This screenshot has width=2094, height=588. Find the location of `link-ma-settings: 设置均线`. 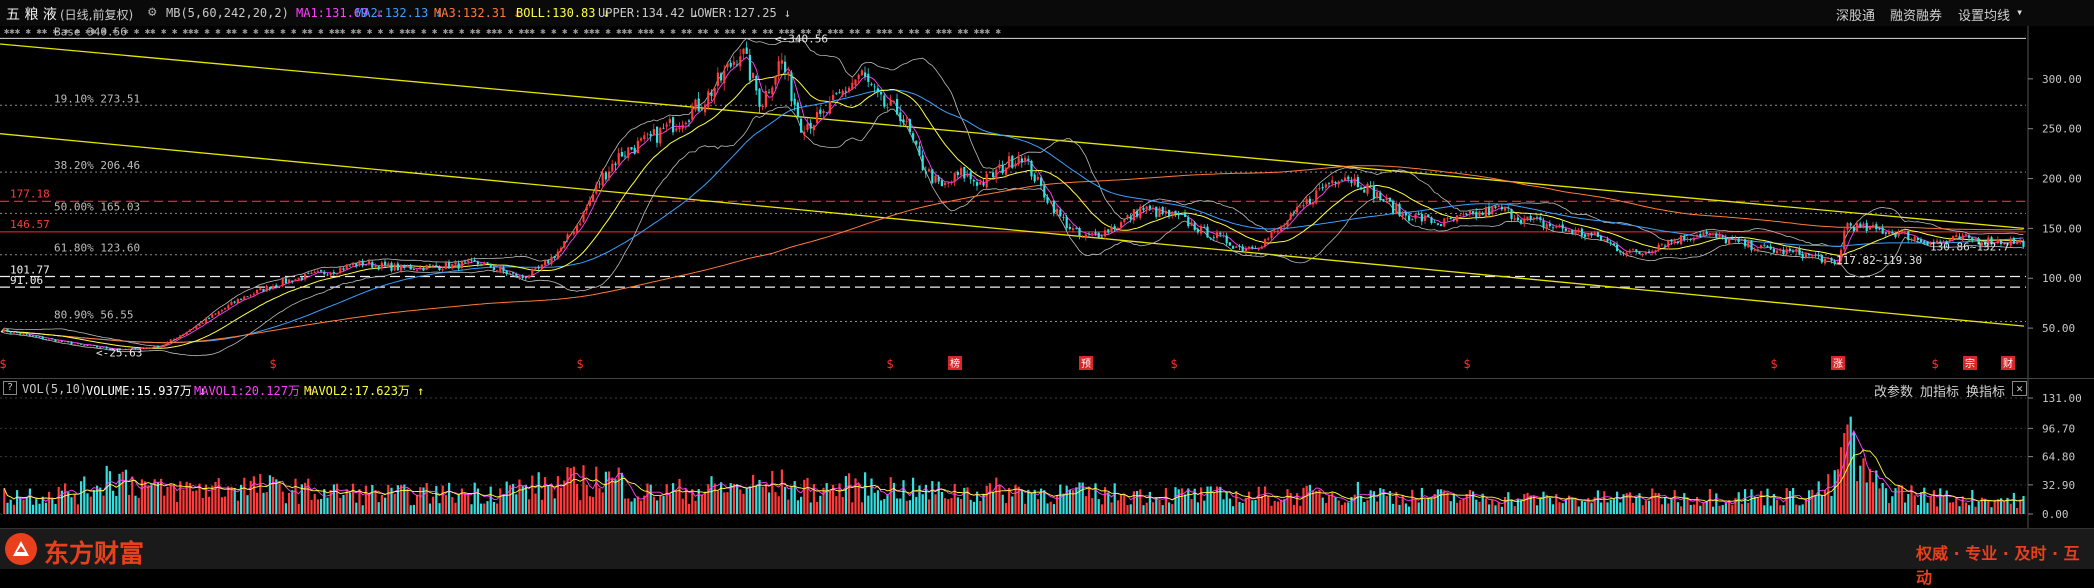

link-ma-settings: 设置均线 is located at coordinates (1984, 16).